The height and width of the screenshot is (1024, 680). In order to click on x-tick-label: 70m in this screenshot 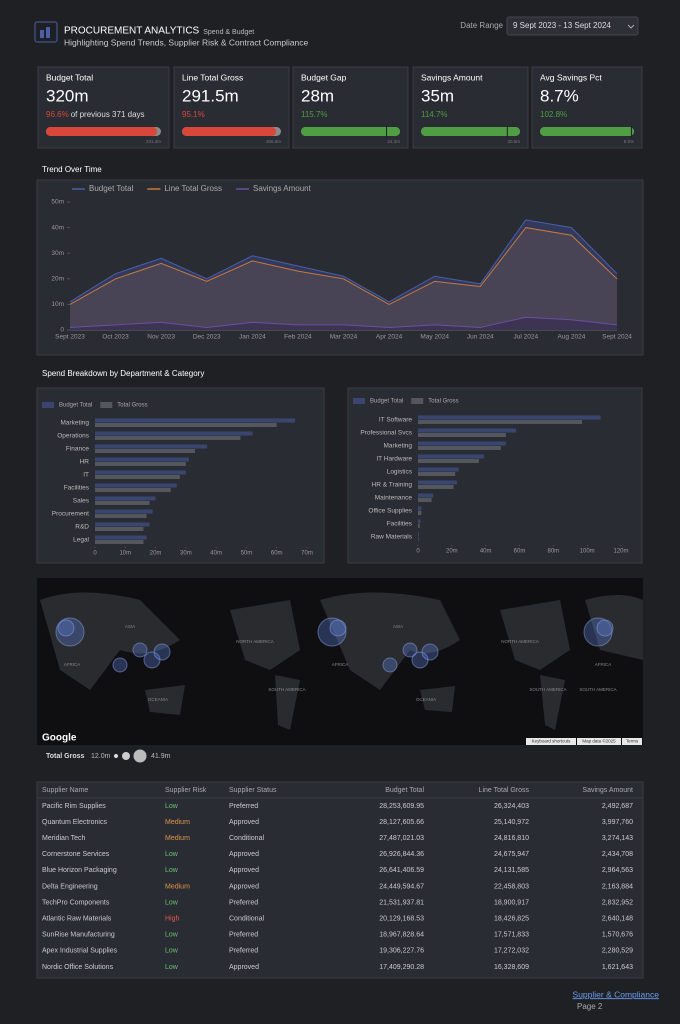, I will do `click(307, 554)`.